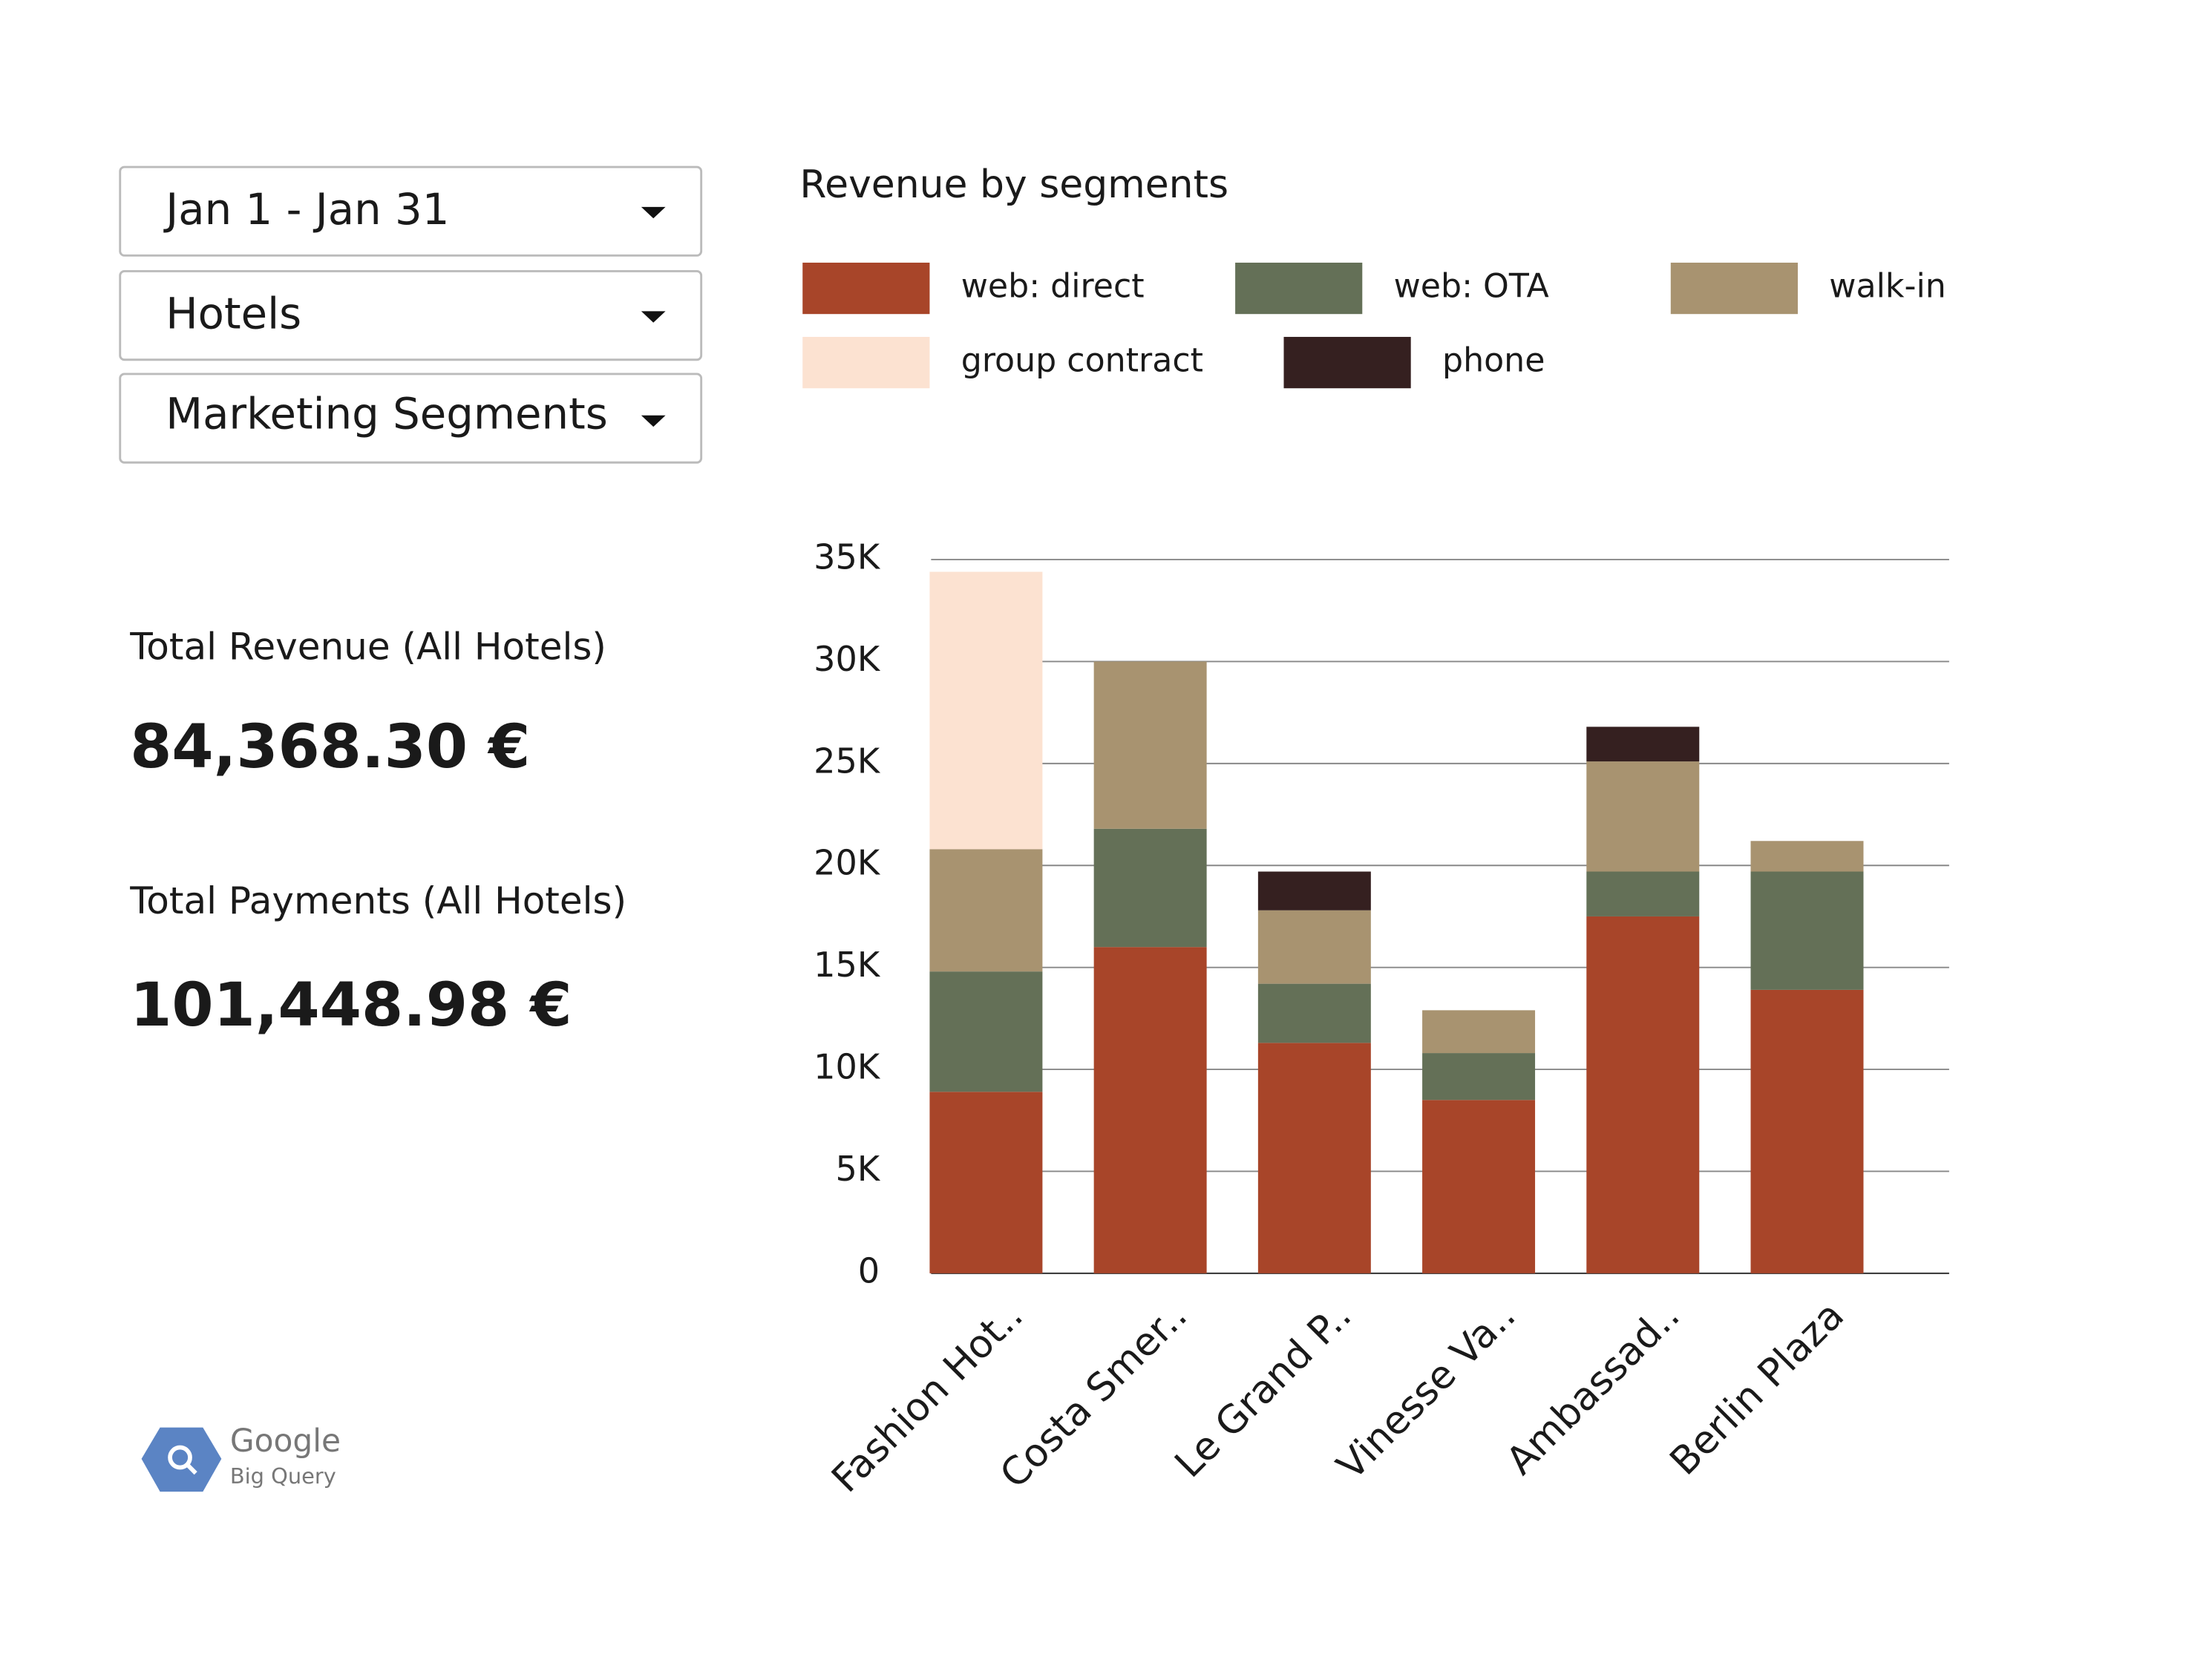 This screenshot has height=1663, width=2212. What do you see at coordinates (847, 761) in the screenshot?
I see `y-tick-label: 25K` at bounding box center [847, 761].